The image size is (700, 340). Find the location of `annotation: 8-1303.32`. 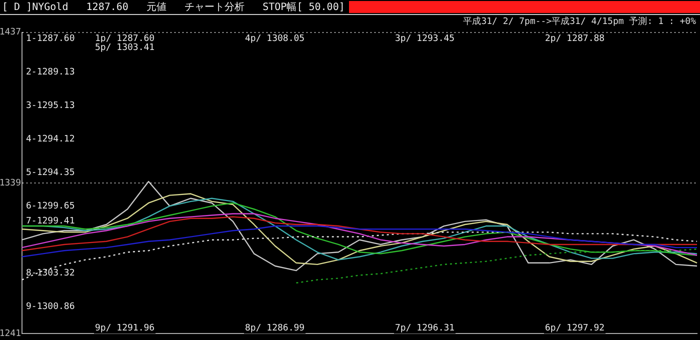

annotation: 8-1303.32 is located at coordinates (50, 273).